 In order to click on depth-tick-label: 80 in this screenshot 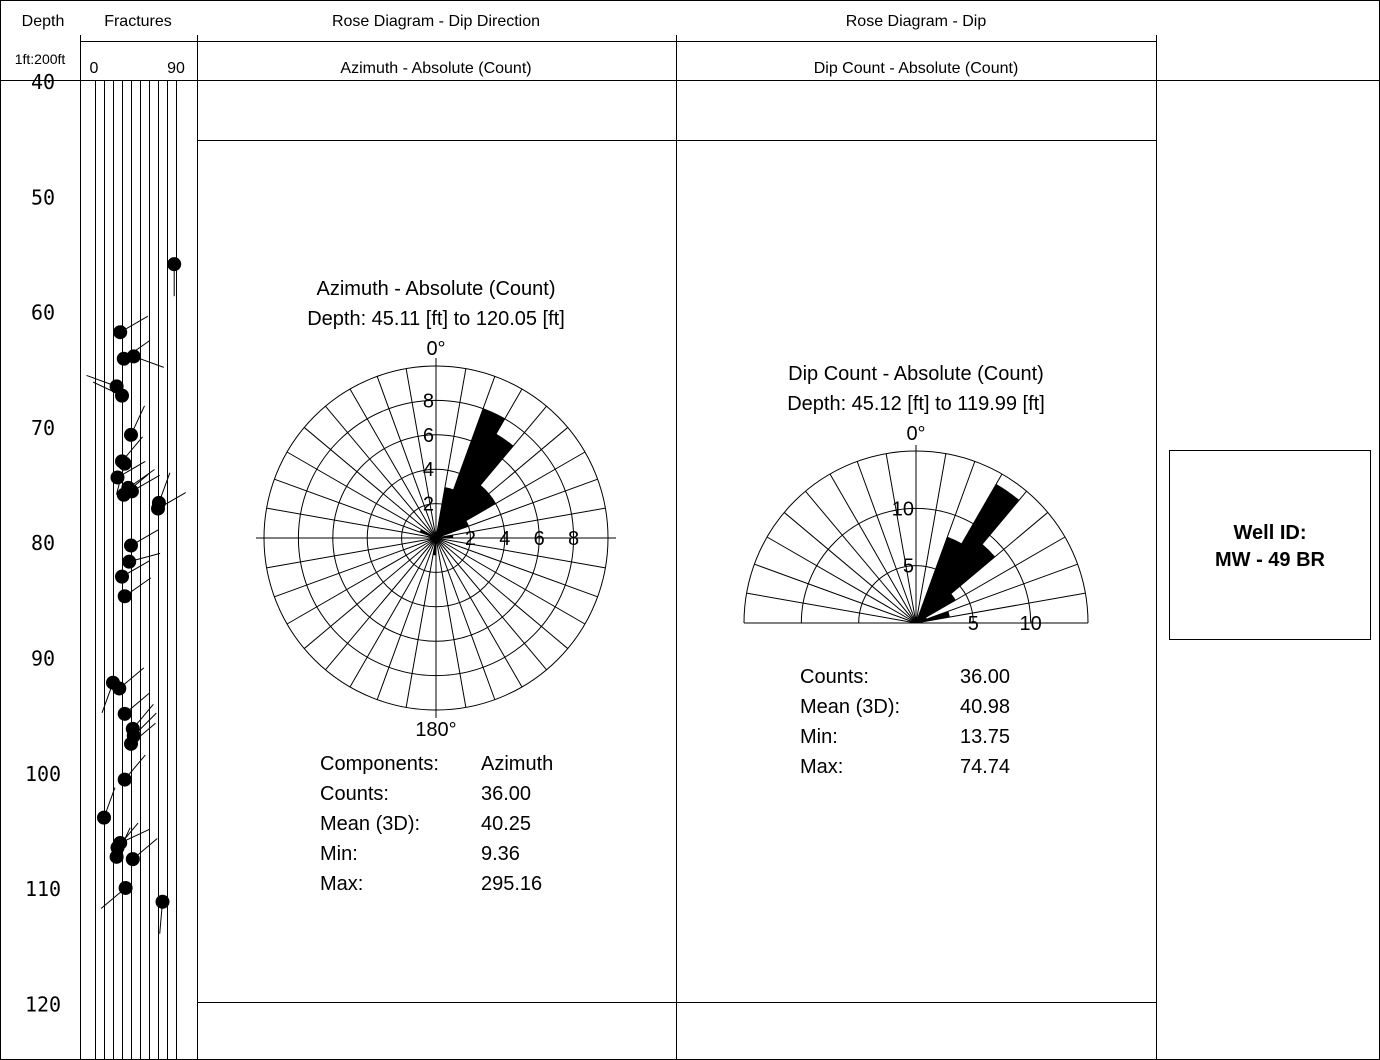, I will do `click(43, 543)`.